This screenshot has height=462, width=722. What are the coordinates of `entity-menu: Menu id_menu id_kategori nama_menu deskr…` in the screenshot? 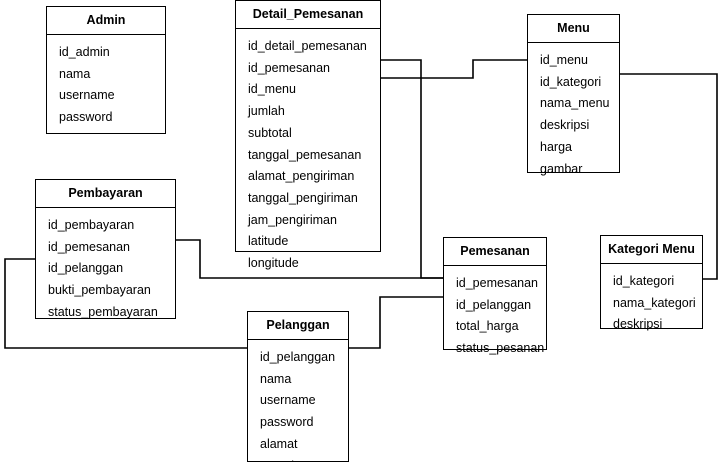 It's located at (573, 94).